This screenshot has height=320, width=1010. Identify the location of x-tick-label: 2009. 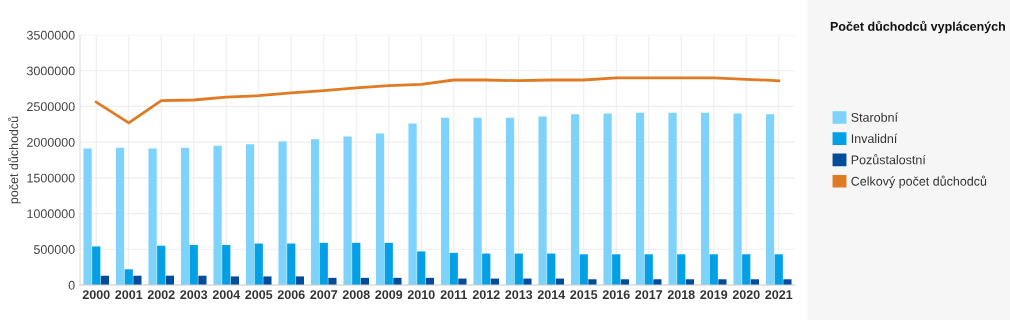
(389, 295).